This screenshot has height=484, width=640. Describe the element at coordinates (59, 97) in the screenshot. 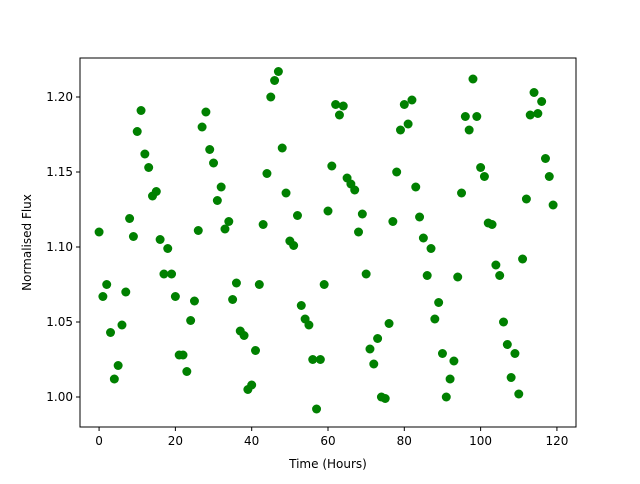

I see `y-tick-label: 1.20` at that location.